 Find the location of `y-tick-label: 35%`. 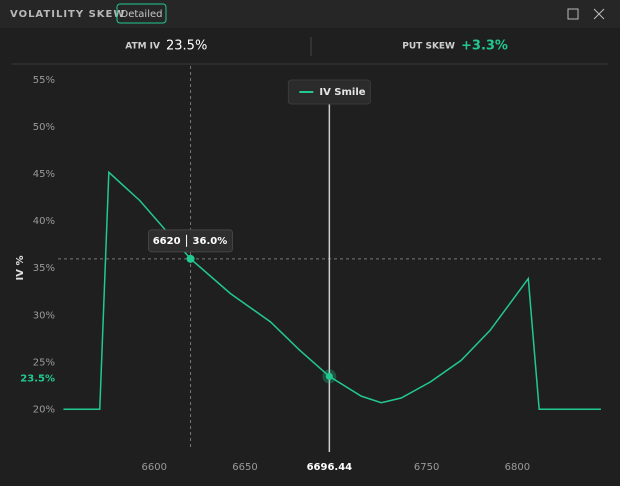

y-tick-label: 35% is located at coordinates (44, 268).